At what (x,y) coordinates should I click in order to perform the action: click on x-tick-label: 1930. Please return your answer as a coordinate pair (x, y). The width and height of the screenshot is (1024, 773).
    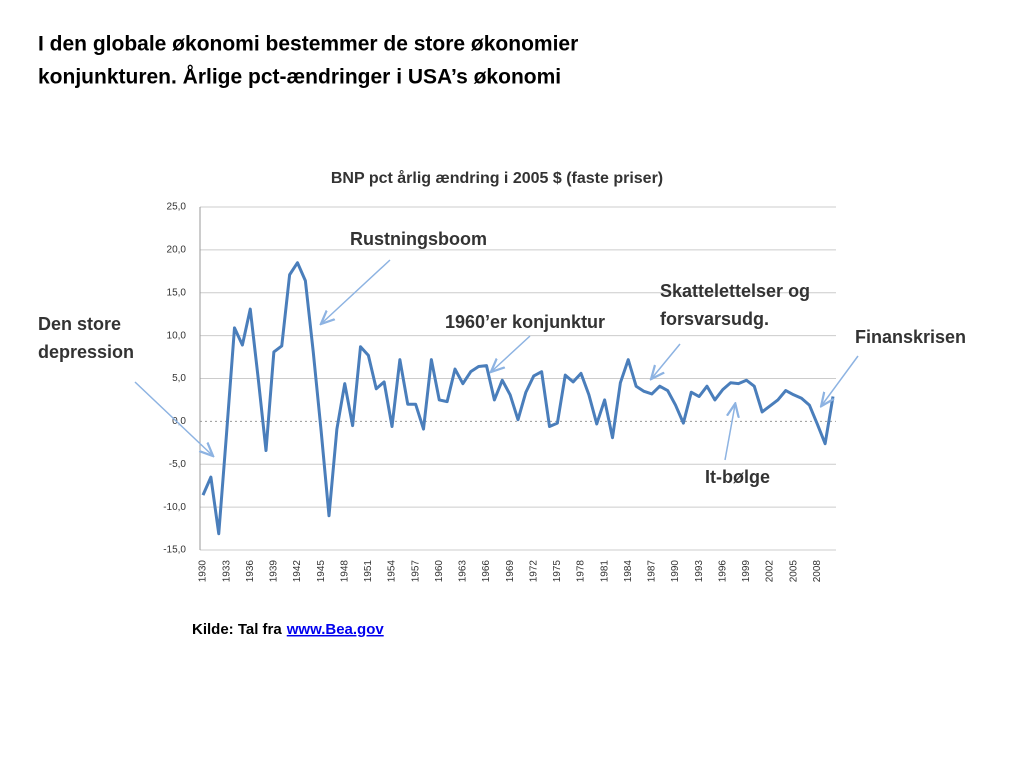
    Looking at the image, I should click on (203, 571).